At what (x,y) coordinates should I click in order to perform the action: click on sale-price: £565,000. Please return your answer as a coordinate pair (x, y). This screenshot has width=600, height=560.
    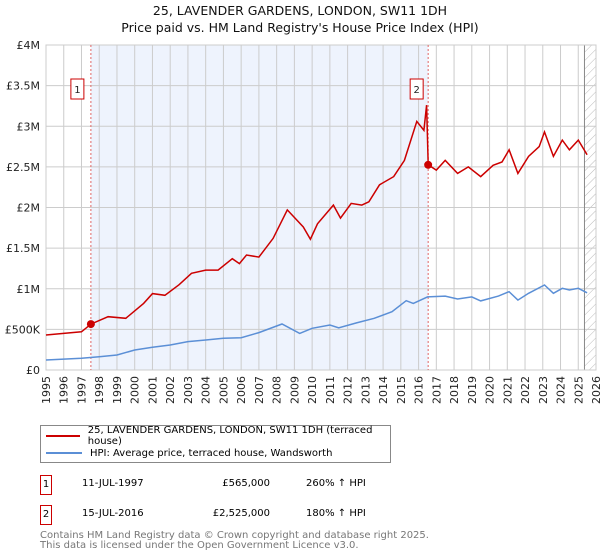
    Looking at the image, I should click on (246, 483).